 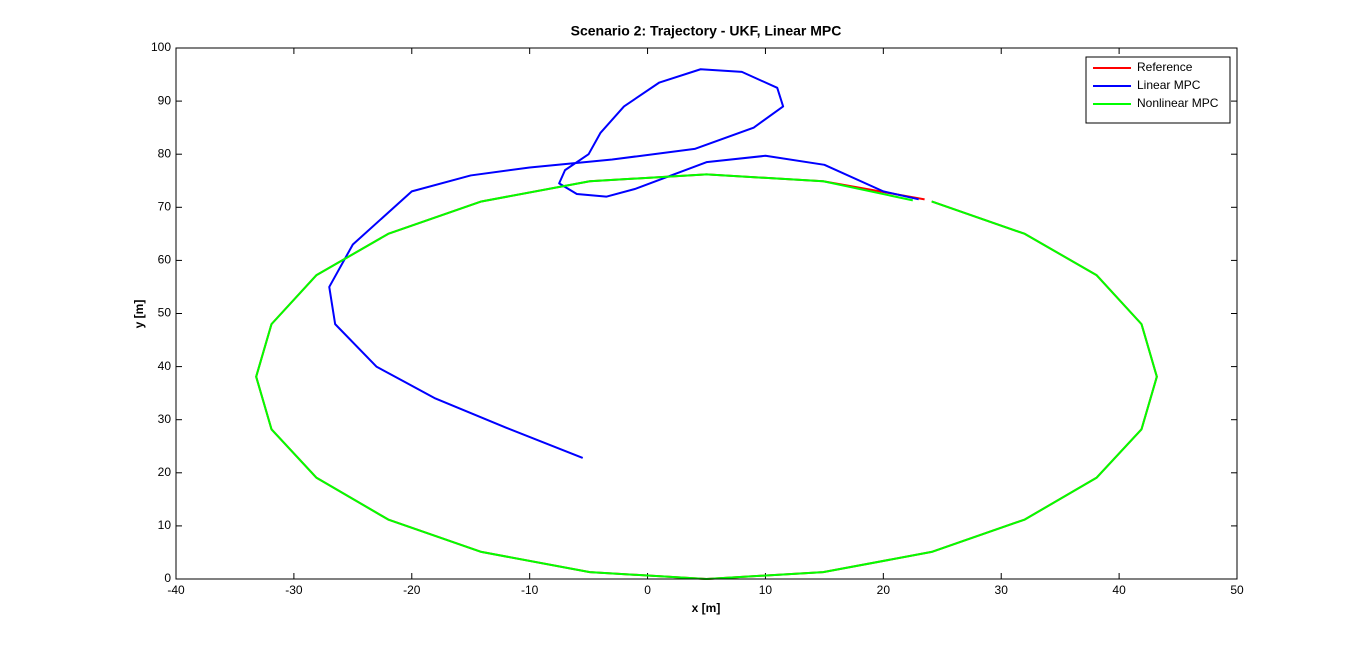 What do you see at coordinates (766, 590) in the screenshot?
I see `x-tick-label: 10` at bounding box center [766, 590].